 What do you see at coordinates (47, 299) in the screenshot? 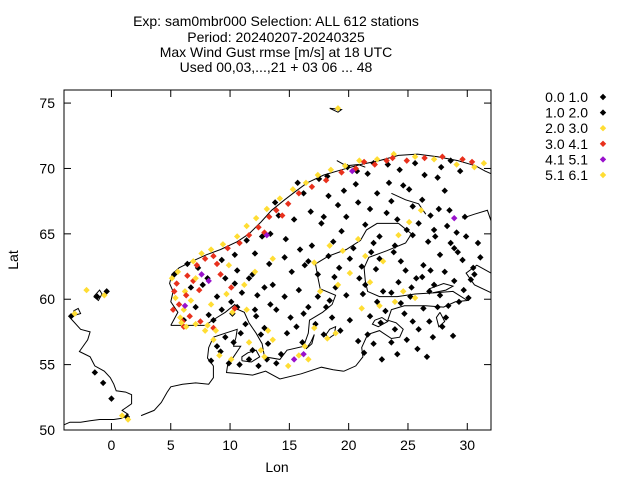
I see `y-tick-label: 60` at bounding box center [47, 299].